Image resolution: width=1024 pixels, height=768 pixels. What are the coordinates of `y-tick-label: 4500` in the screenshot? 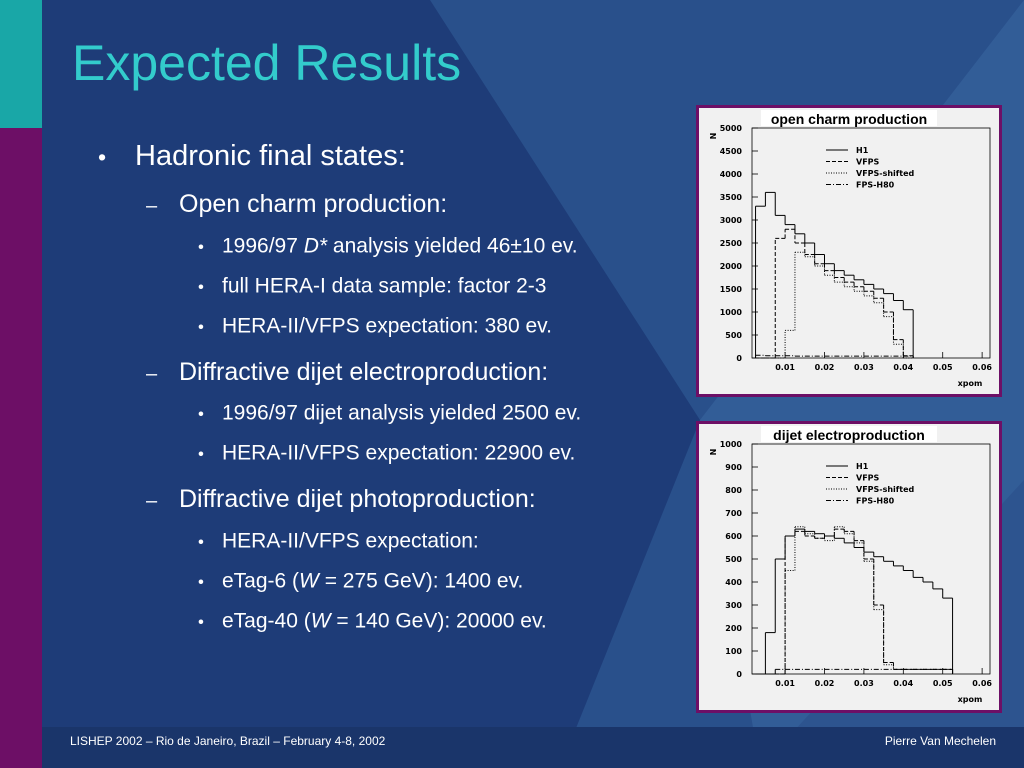 It's located at (731, 151).